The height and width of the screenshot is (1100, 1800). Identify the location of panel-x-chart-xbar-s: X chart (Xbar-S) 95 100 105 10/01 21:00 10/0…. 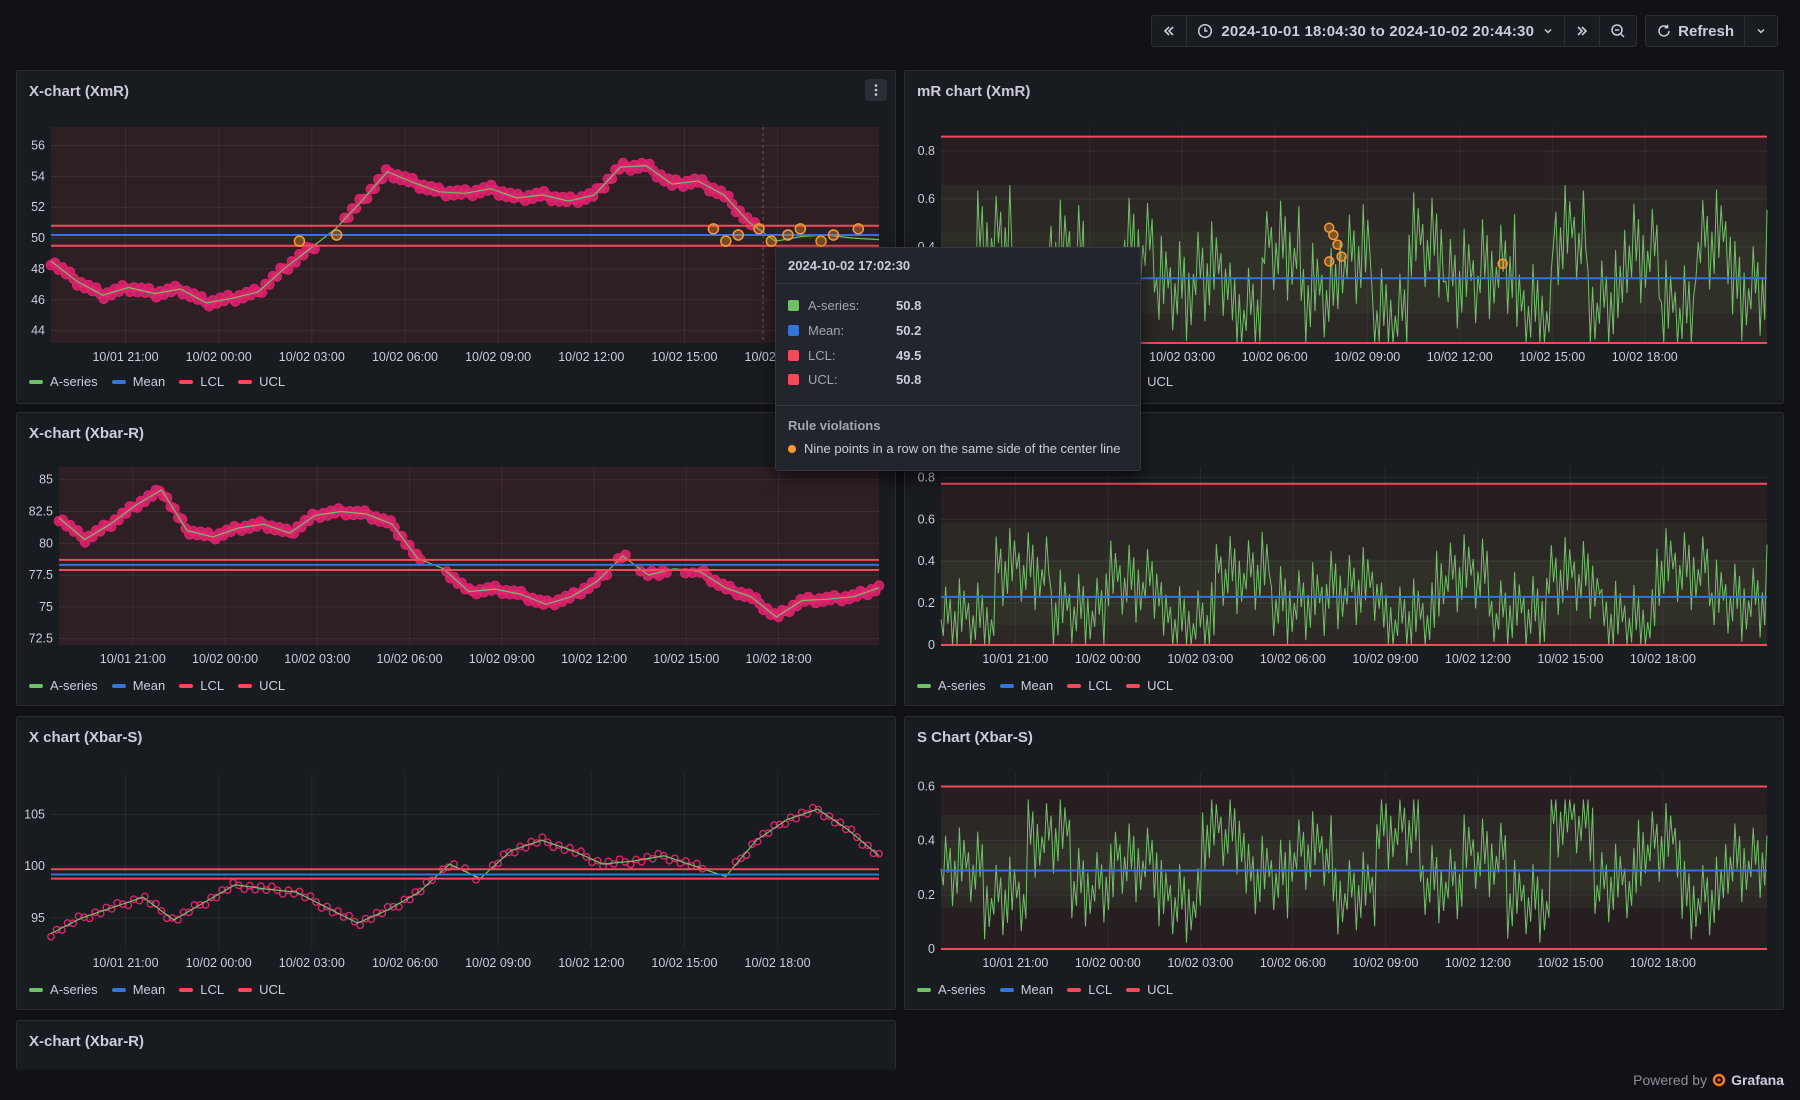
(456, 863).